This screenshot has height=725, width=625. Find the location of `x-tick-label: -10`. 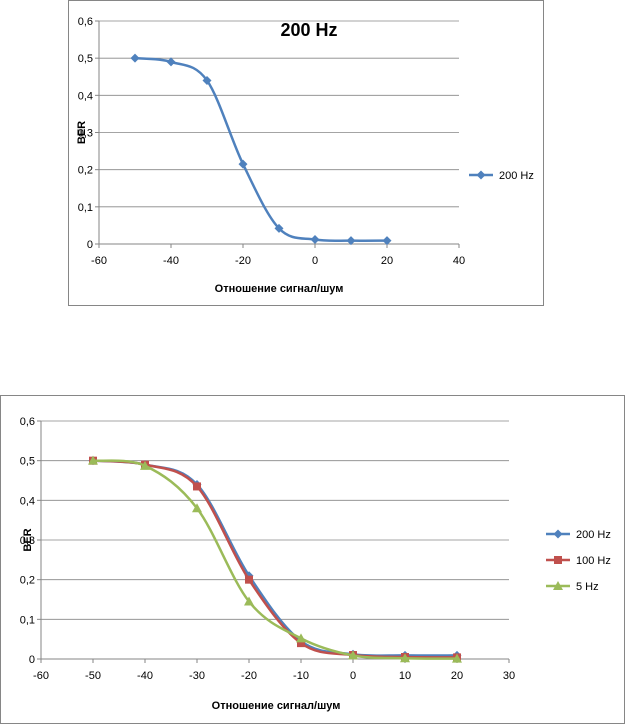

x-tick-label: -10 is located at coordinates (301, 676).